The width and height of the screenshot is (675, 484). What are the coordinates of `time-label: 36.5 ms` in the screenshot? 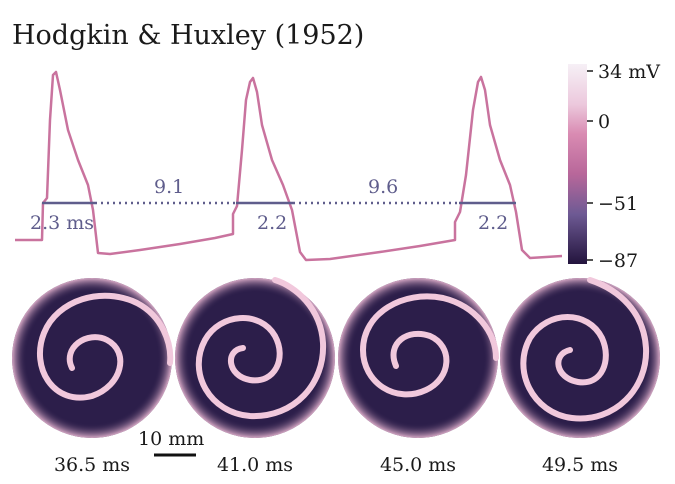 It's located at (92, 465).